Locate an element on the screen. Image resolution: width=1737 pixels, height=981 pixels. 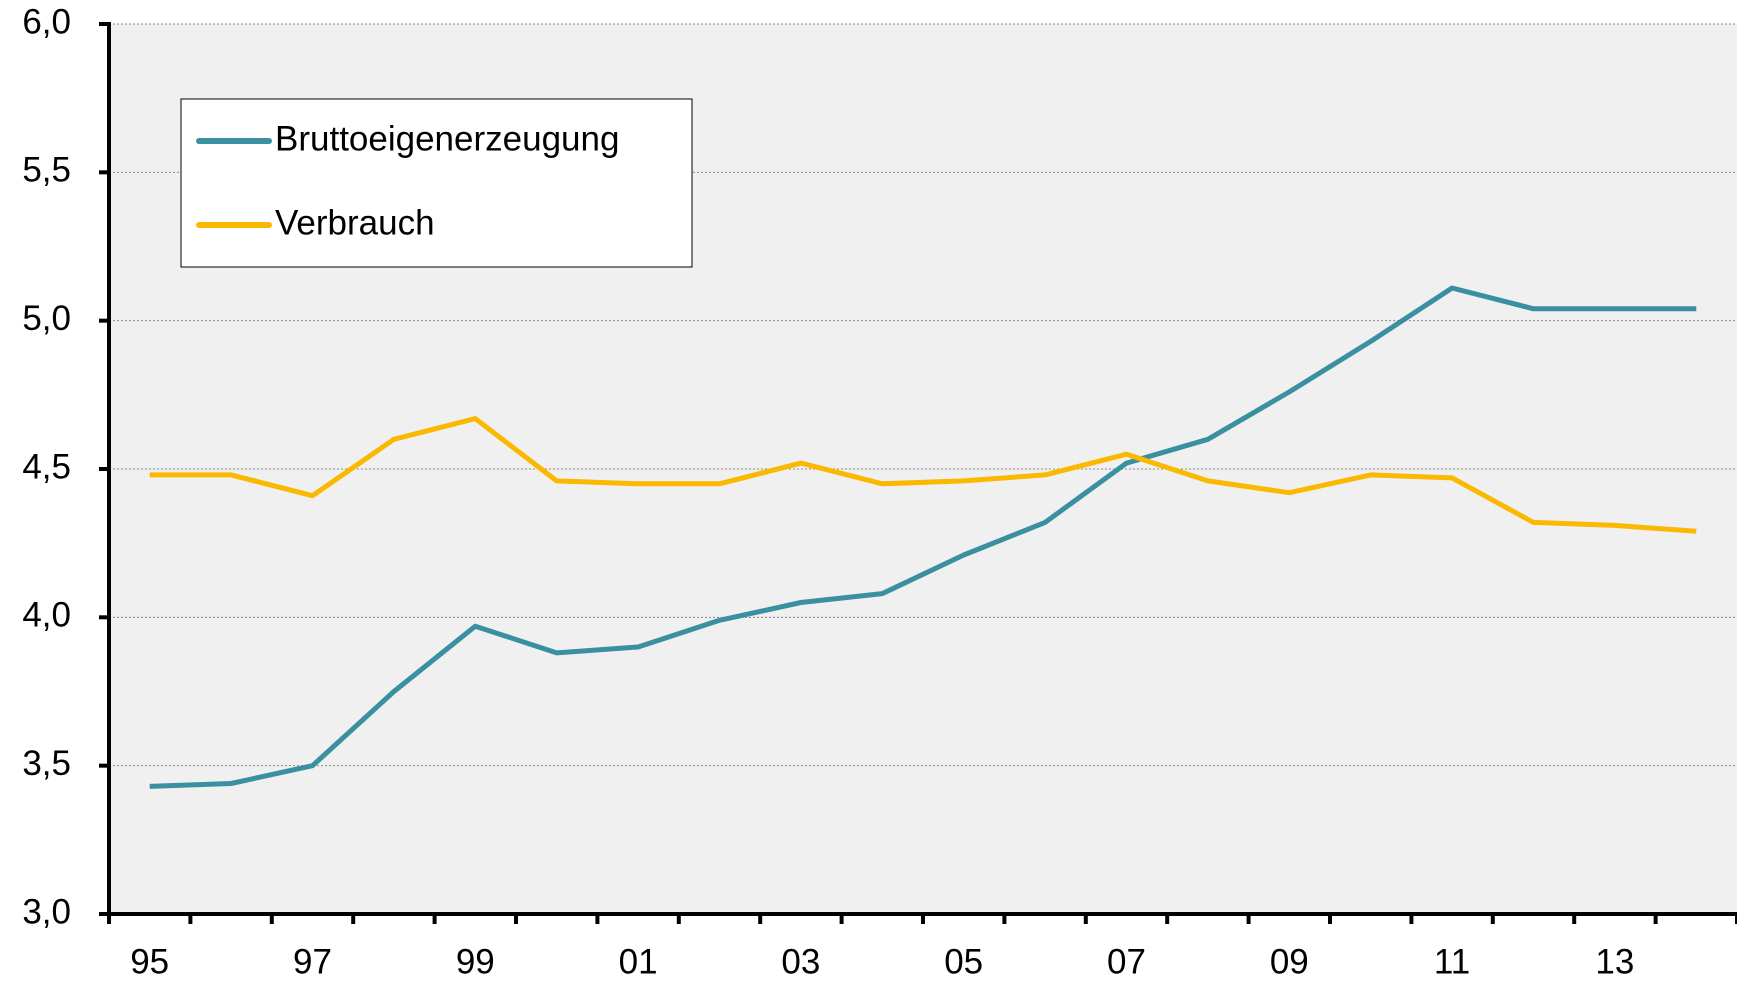
y-tick-label: 3,0 is located at coordinates (46, 911).